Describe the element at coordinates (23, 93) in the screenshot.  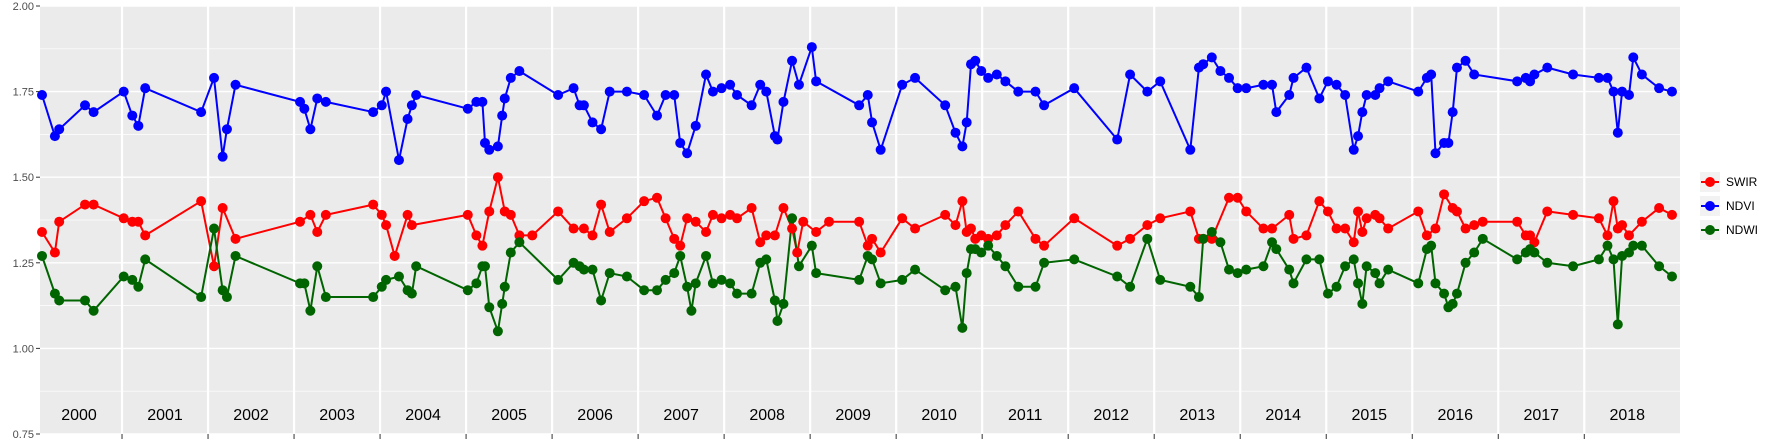
I see `y-tick-label: 1.75` at that location.